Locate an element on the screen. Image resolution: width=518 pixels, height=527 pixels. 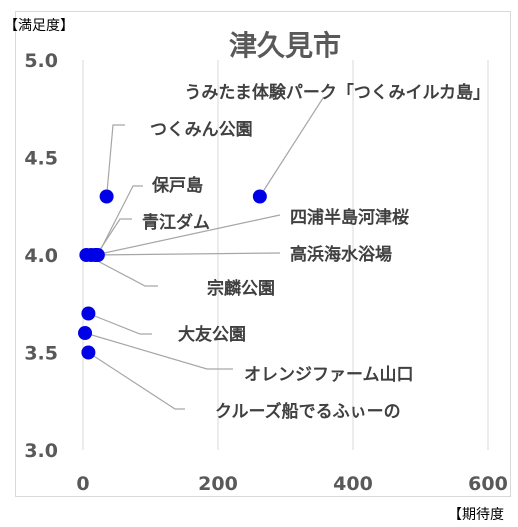
y-tick-label: 4.5 is located at coordinates (41, 159).